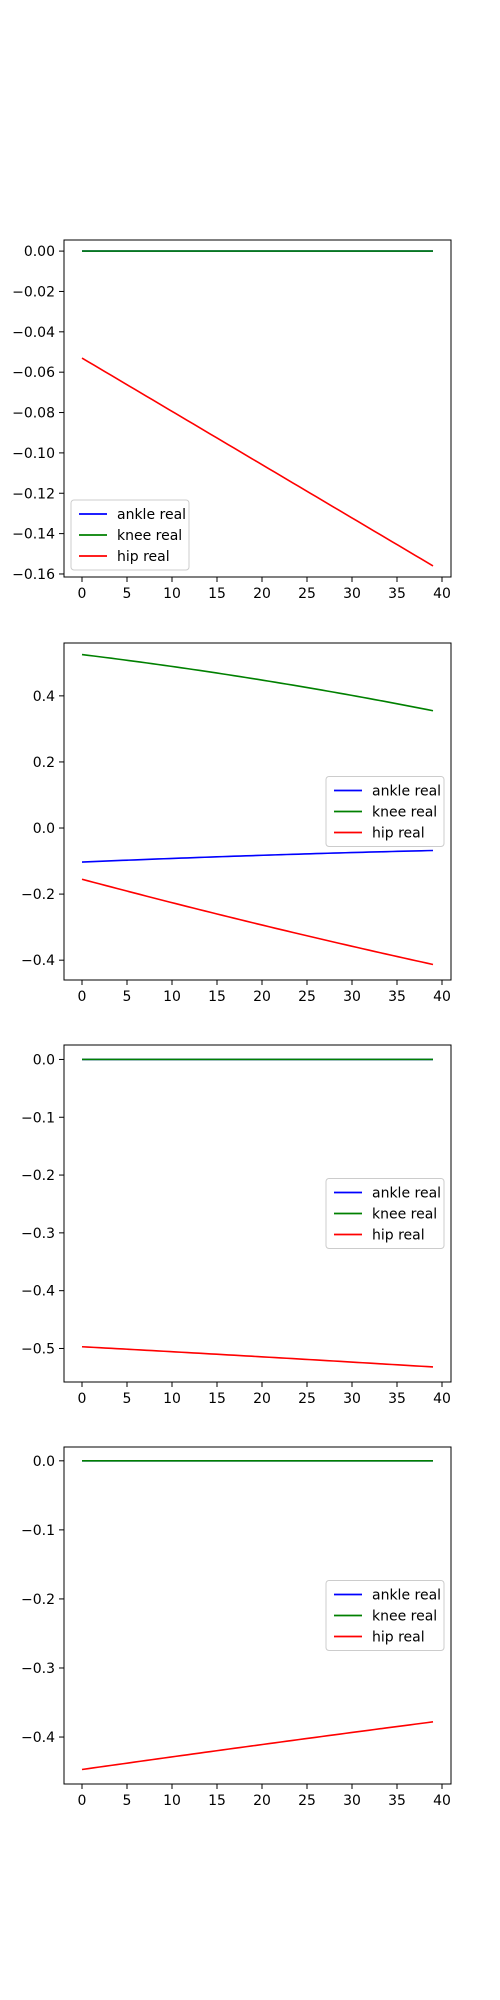 This screenshot has height=2000, width=500. Describe the element at coordinates (33, 333) in the screenshot. I see `y-tick-label: −0.04` at that location.